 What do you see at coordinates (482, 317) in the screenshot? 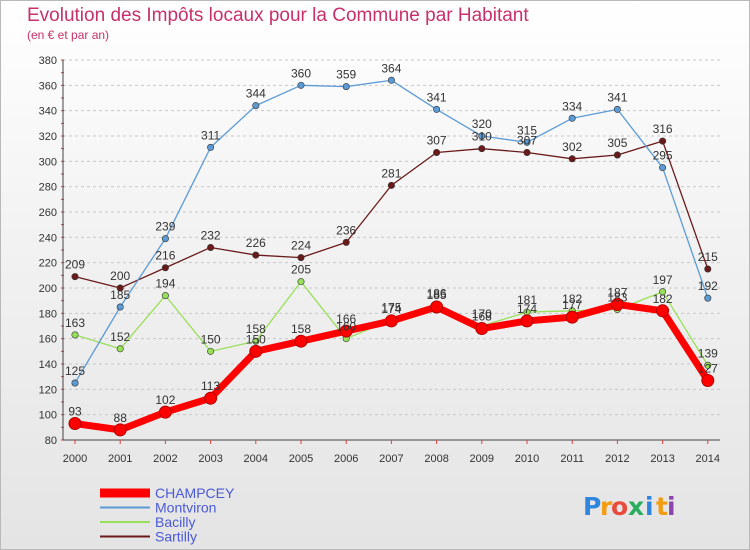
I see `data-label-champcey: 168` at bounding box center [482, 317].